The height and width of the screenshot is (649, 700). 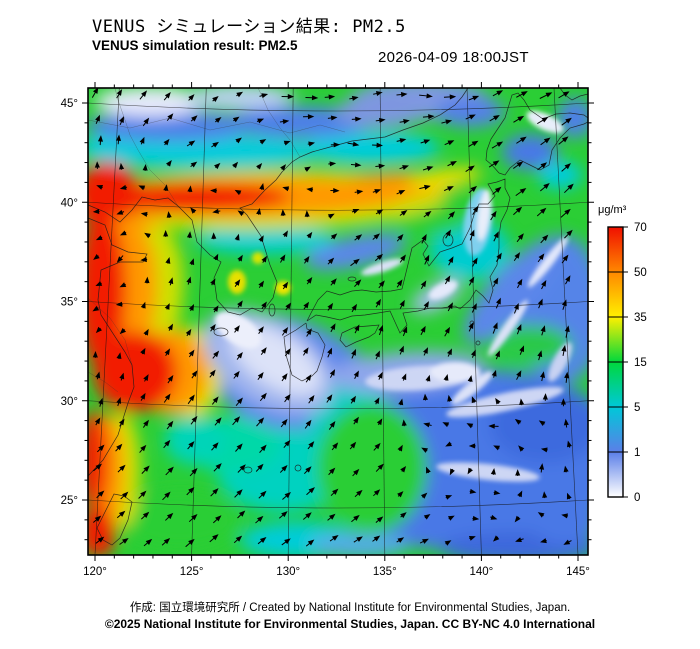 I want to click on y-tick-label: 40°, so click(x=69, y=203).